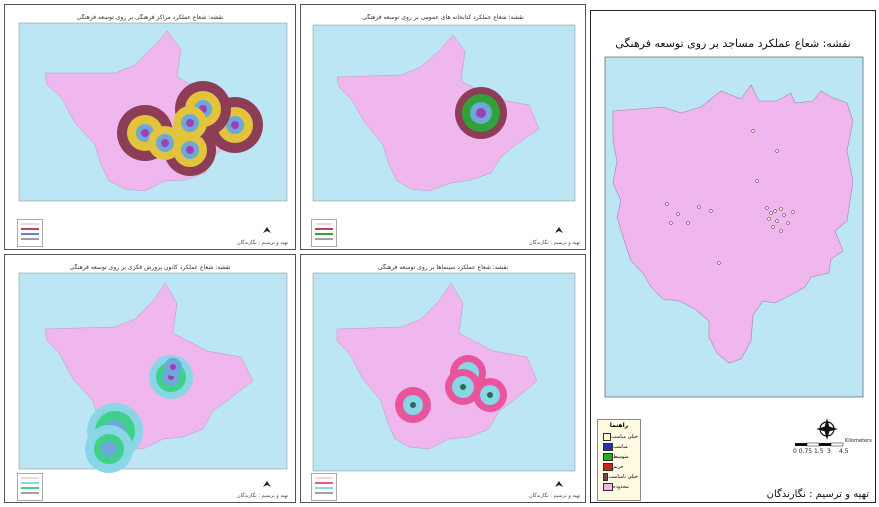  What do you see at coordinates (817, 494) in the screenshot?
I see `main-map-credit: تهیه و ترسیم : نگارندگان` at bounding box center [817, 494].